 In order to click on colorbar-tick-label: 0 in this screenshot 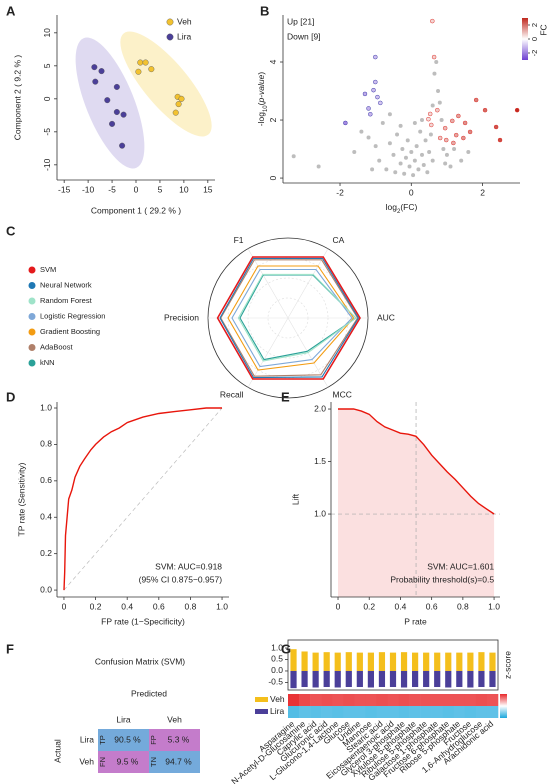, I will do `click(534, 39)`.